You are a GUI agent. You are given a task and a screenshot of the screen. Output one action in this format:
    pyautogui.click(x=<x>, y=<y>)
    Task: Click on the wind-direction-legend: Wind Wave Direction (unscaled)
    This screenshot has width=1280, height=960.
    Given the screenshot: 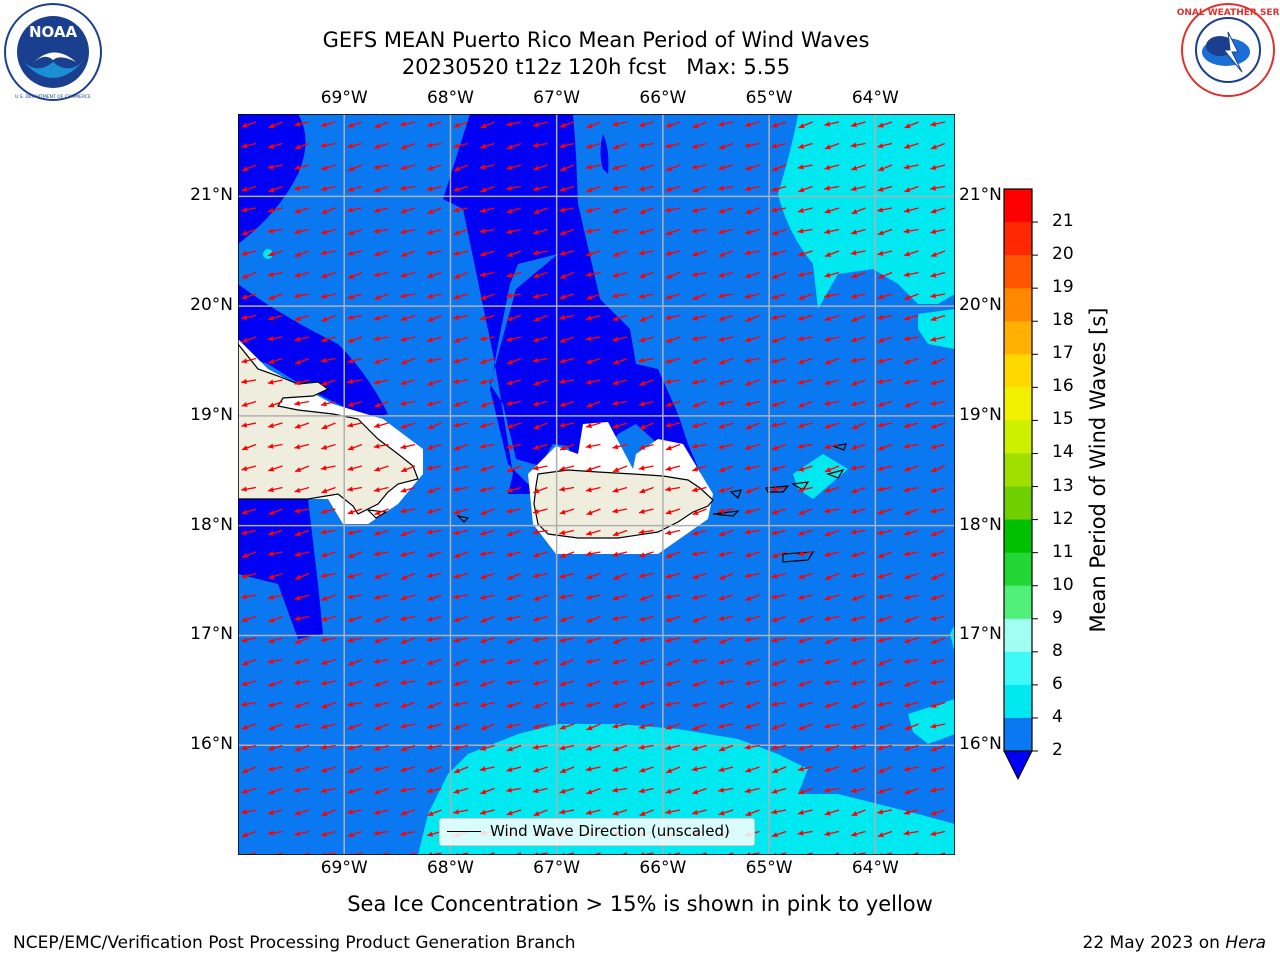 What is the action you would take?
    pyautogui.click(x=597, y=832)
    